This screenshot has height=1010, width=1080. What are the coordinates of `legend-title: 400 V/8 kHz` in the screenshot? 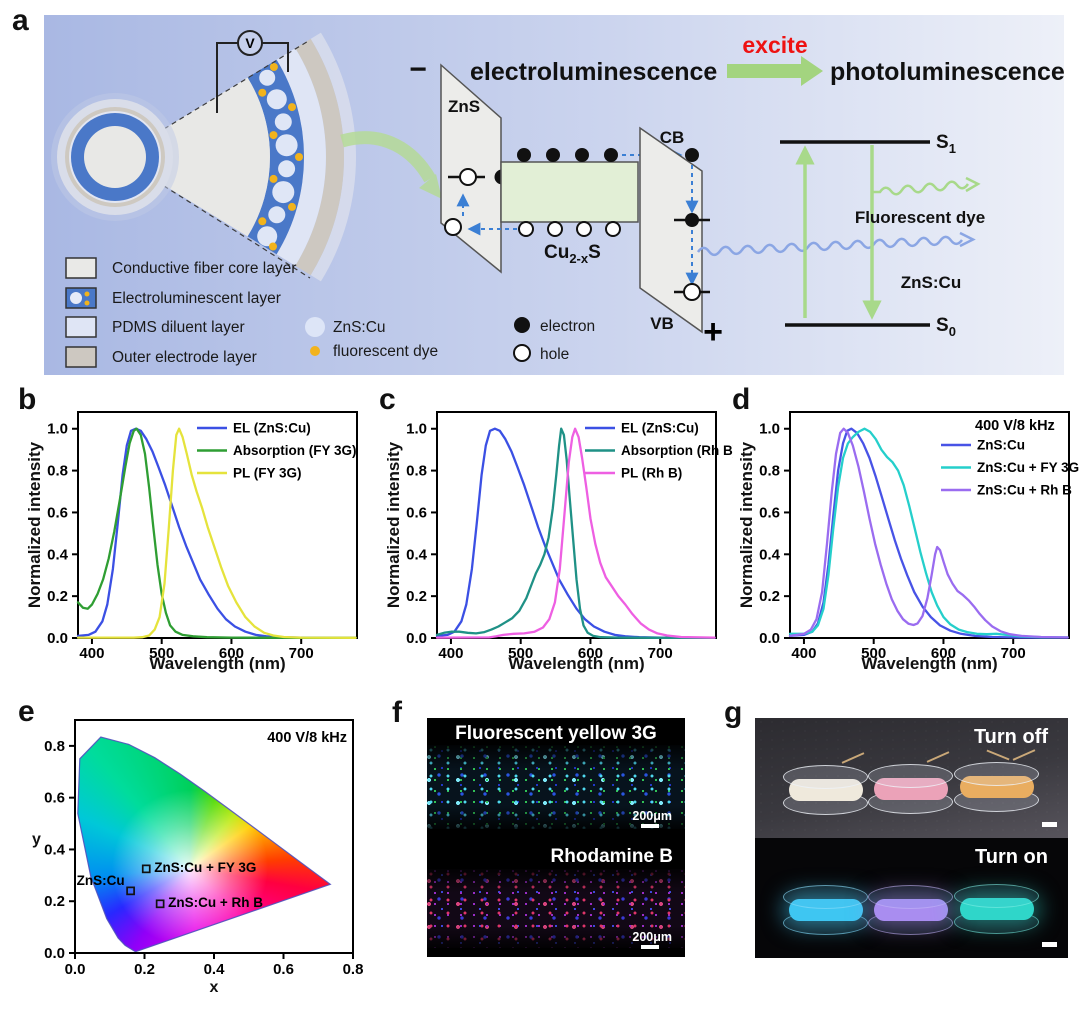 It's located at (1015, 426).